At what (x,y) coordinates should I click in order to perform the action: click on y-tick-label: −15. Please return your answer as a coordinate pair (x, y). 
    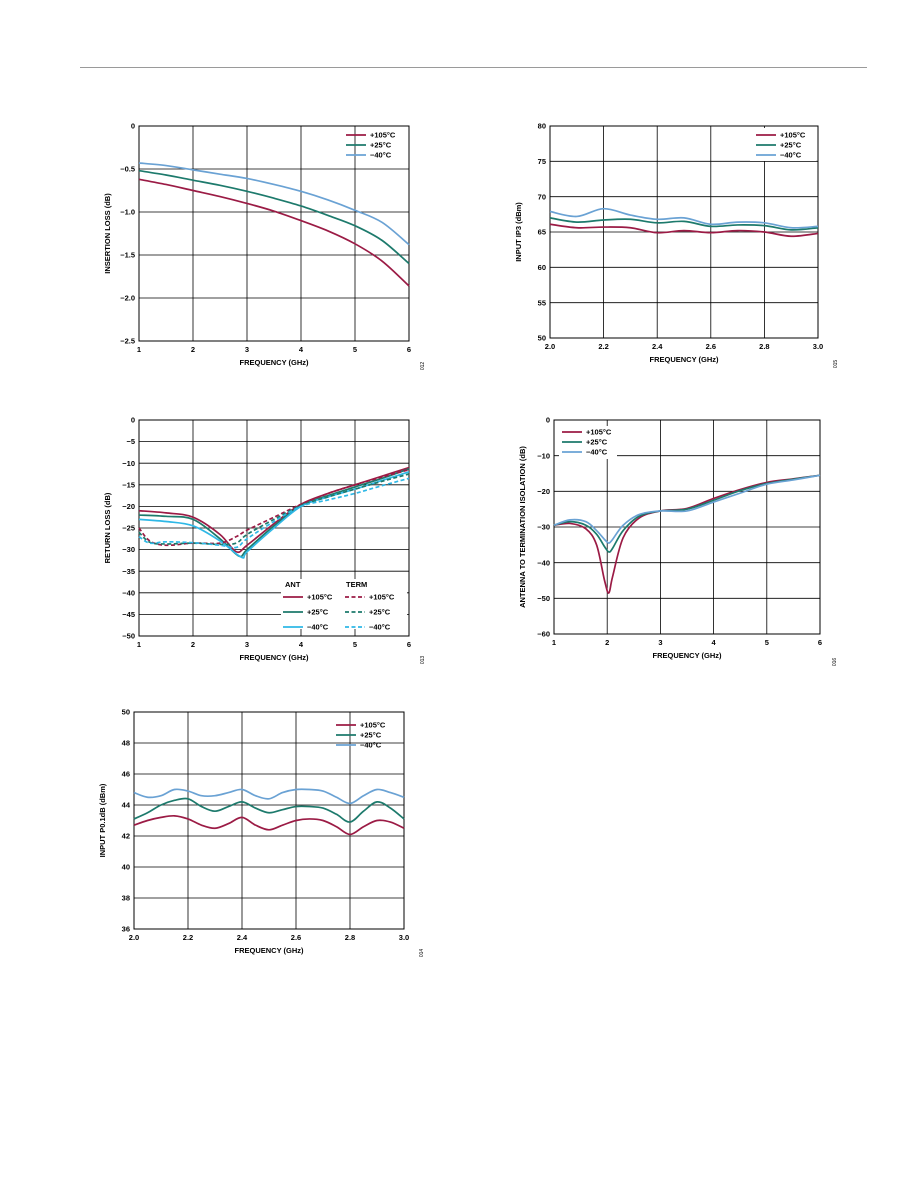
    Looking at the image, I should click on (128, 484).